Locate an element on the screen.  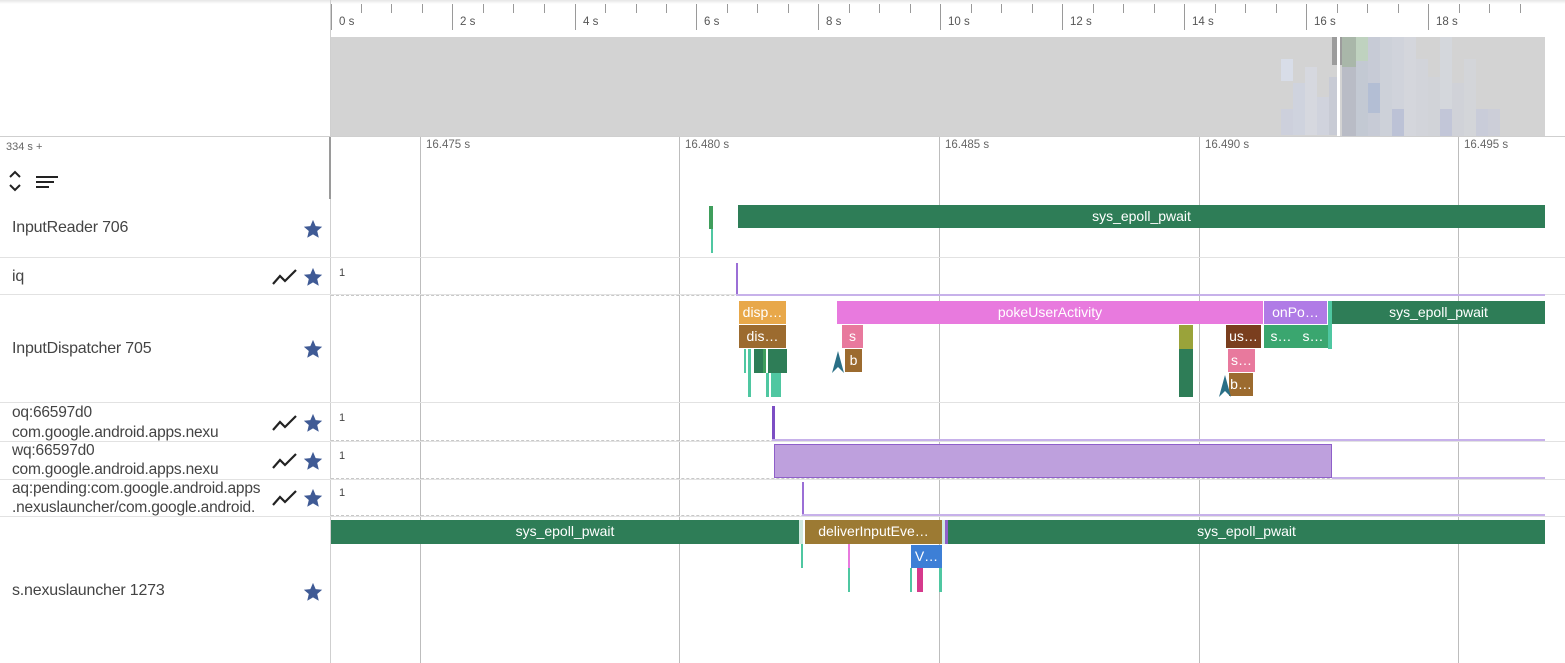
overview-tick-label: 14 s is located at coordinates (1203, 22).